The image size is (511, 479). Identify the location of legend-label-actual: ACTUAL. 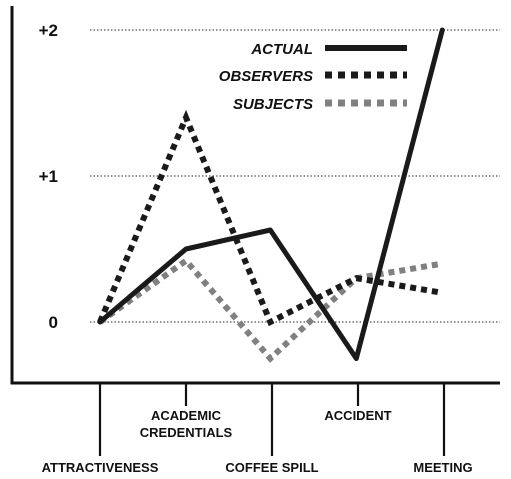
(281, 49).